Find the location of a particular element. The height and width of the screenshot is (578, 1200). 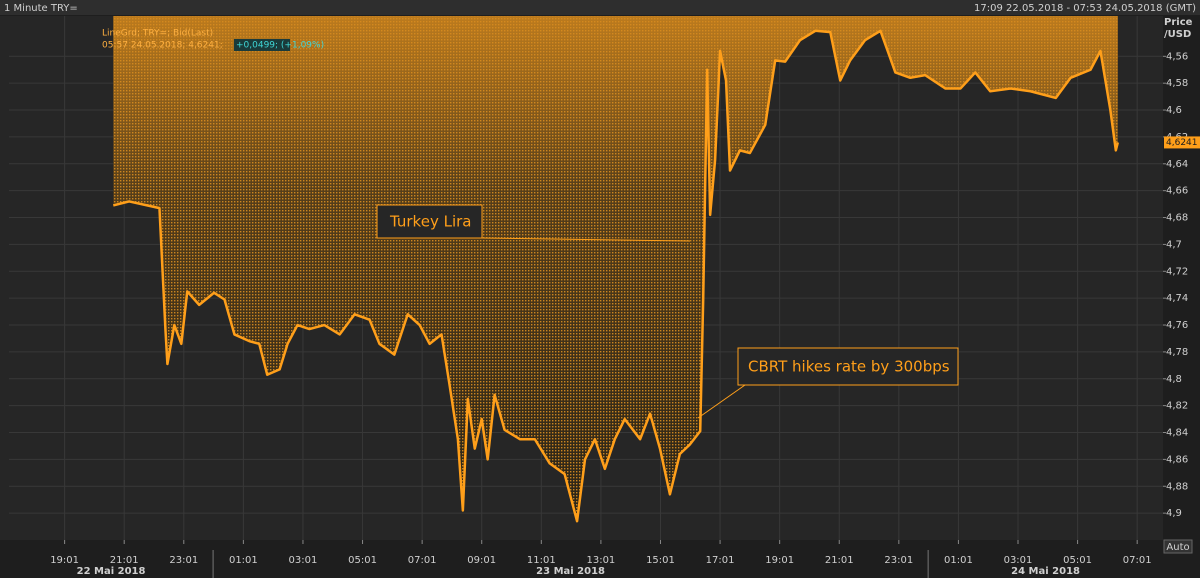

y-tick-label: 4,6 is located at coordinates (1174, 110).